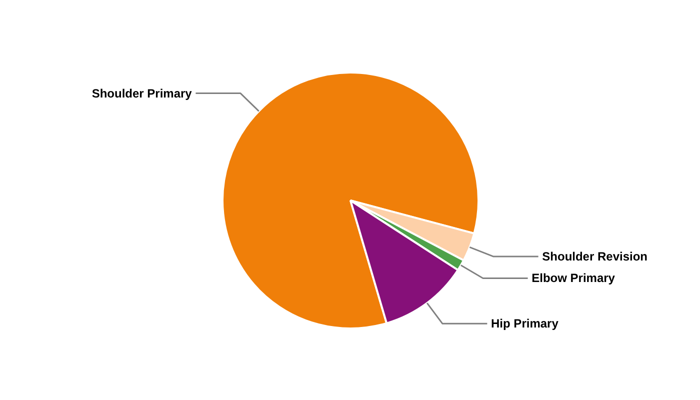 This screenshot has height=400, width=700. What do you see at coordinates (595, 257) in the screenshot?
I see `slice-label: Shoulder Revision` at bounding box center [595, 257].